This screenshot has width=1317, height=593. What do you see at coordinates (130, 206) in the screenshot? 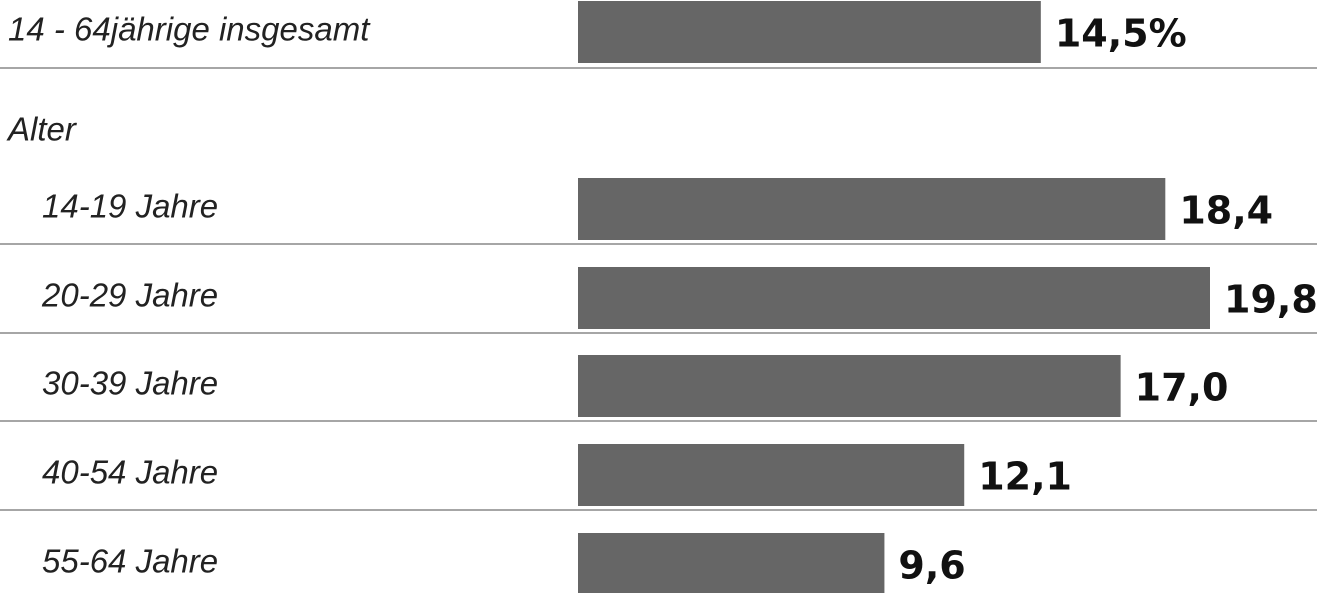
I see `category-label: 14-19 Jahre` at bounding box center [130, 206].